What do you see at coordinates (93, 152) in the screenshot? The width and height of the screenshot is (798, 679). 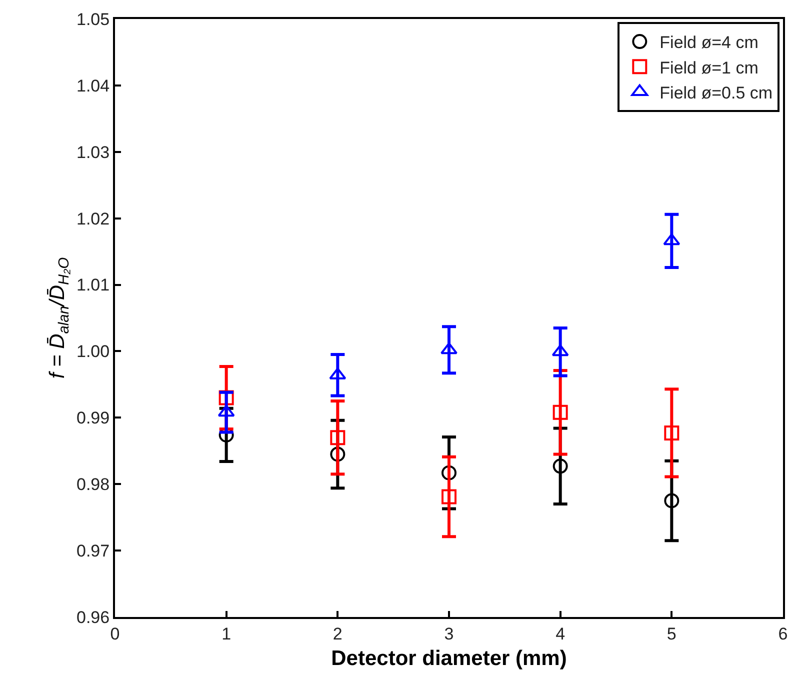 I see `y-tick-label: 1.03` at bounding box center [93, 152].